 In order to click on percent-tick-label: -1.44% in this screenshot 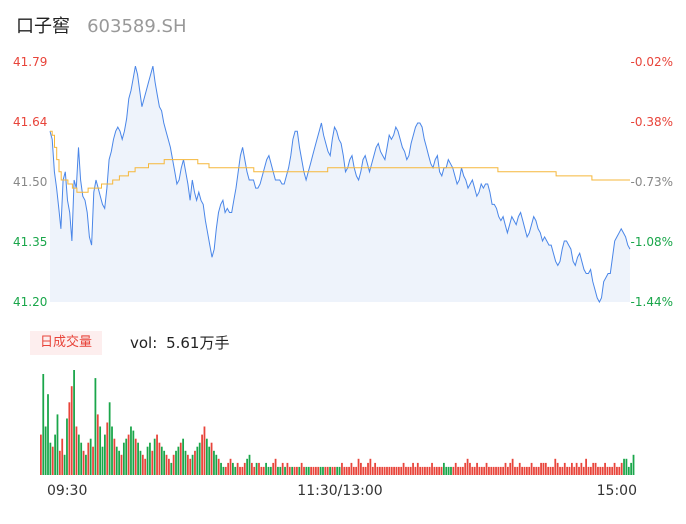, I will do `click(652, 302)`.